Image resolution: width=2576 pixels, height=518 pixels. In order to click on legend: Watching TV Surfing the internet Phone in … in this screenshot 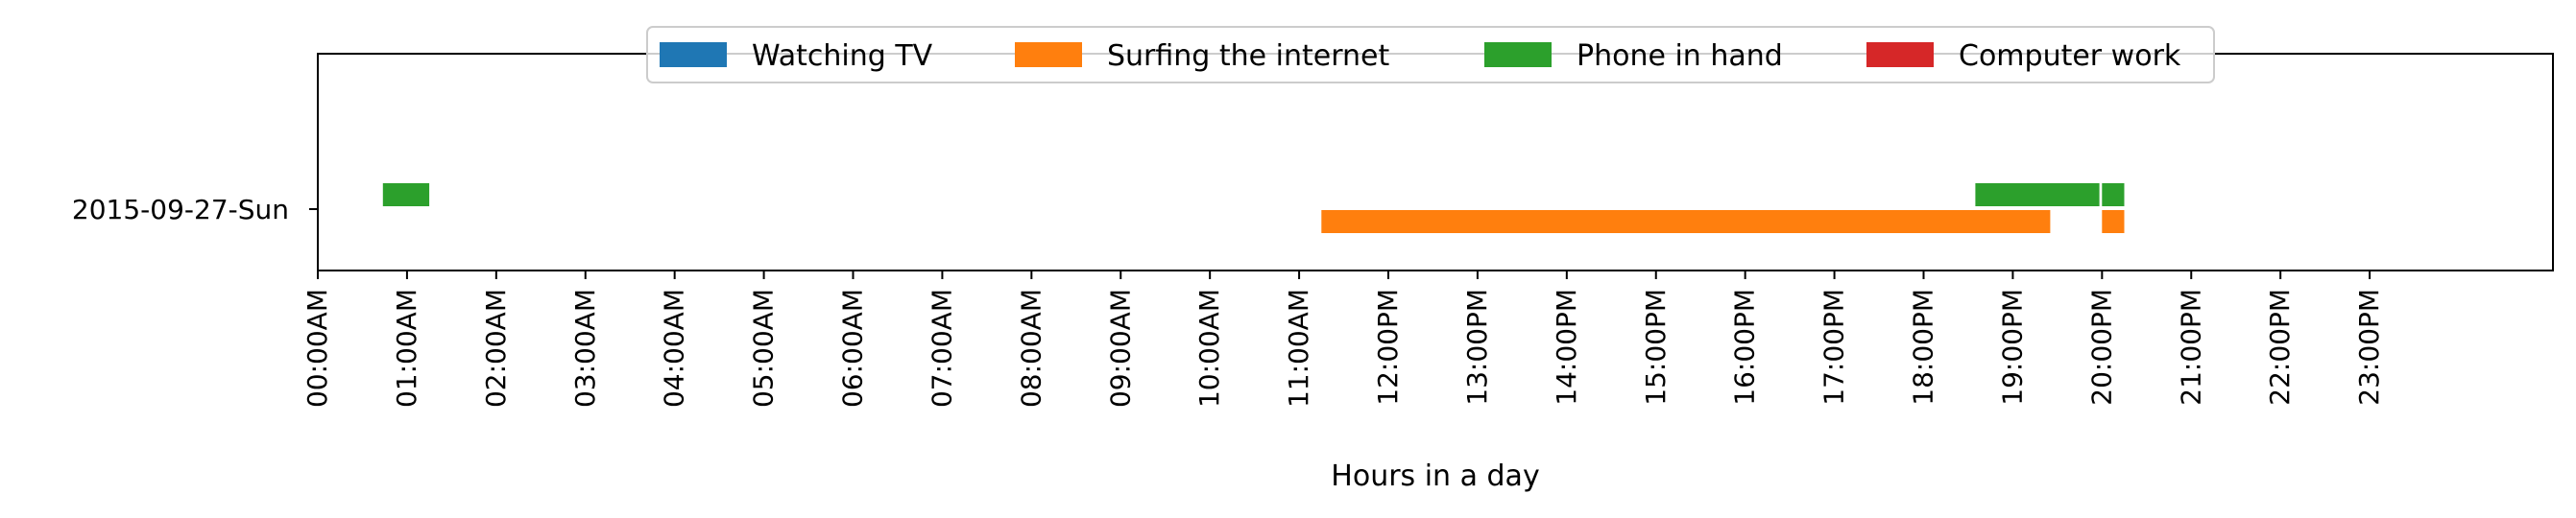, I will do `click(1430, 54)`.